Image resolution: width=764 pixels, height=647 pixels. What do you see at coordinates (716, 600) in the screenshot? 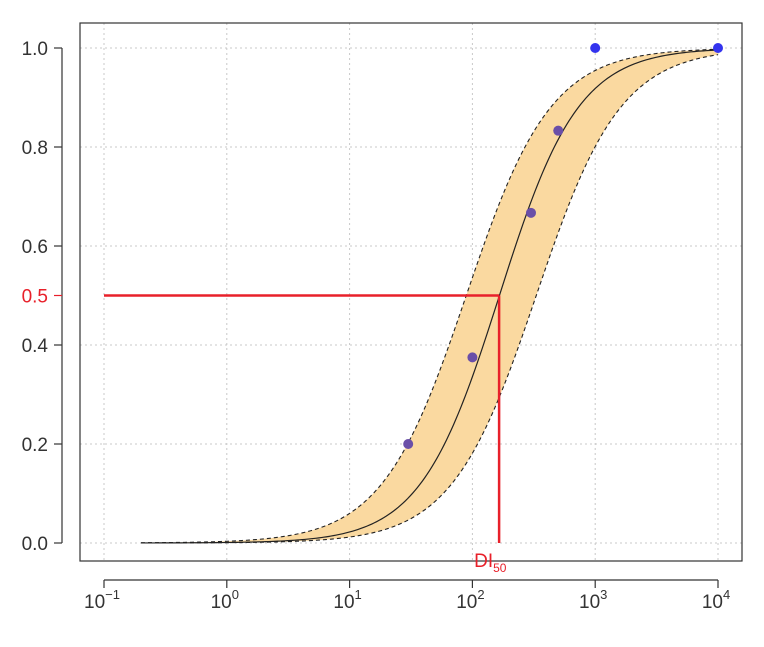
I see `x-tick-label: 10⁴` at bounding box center [716, 600].